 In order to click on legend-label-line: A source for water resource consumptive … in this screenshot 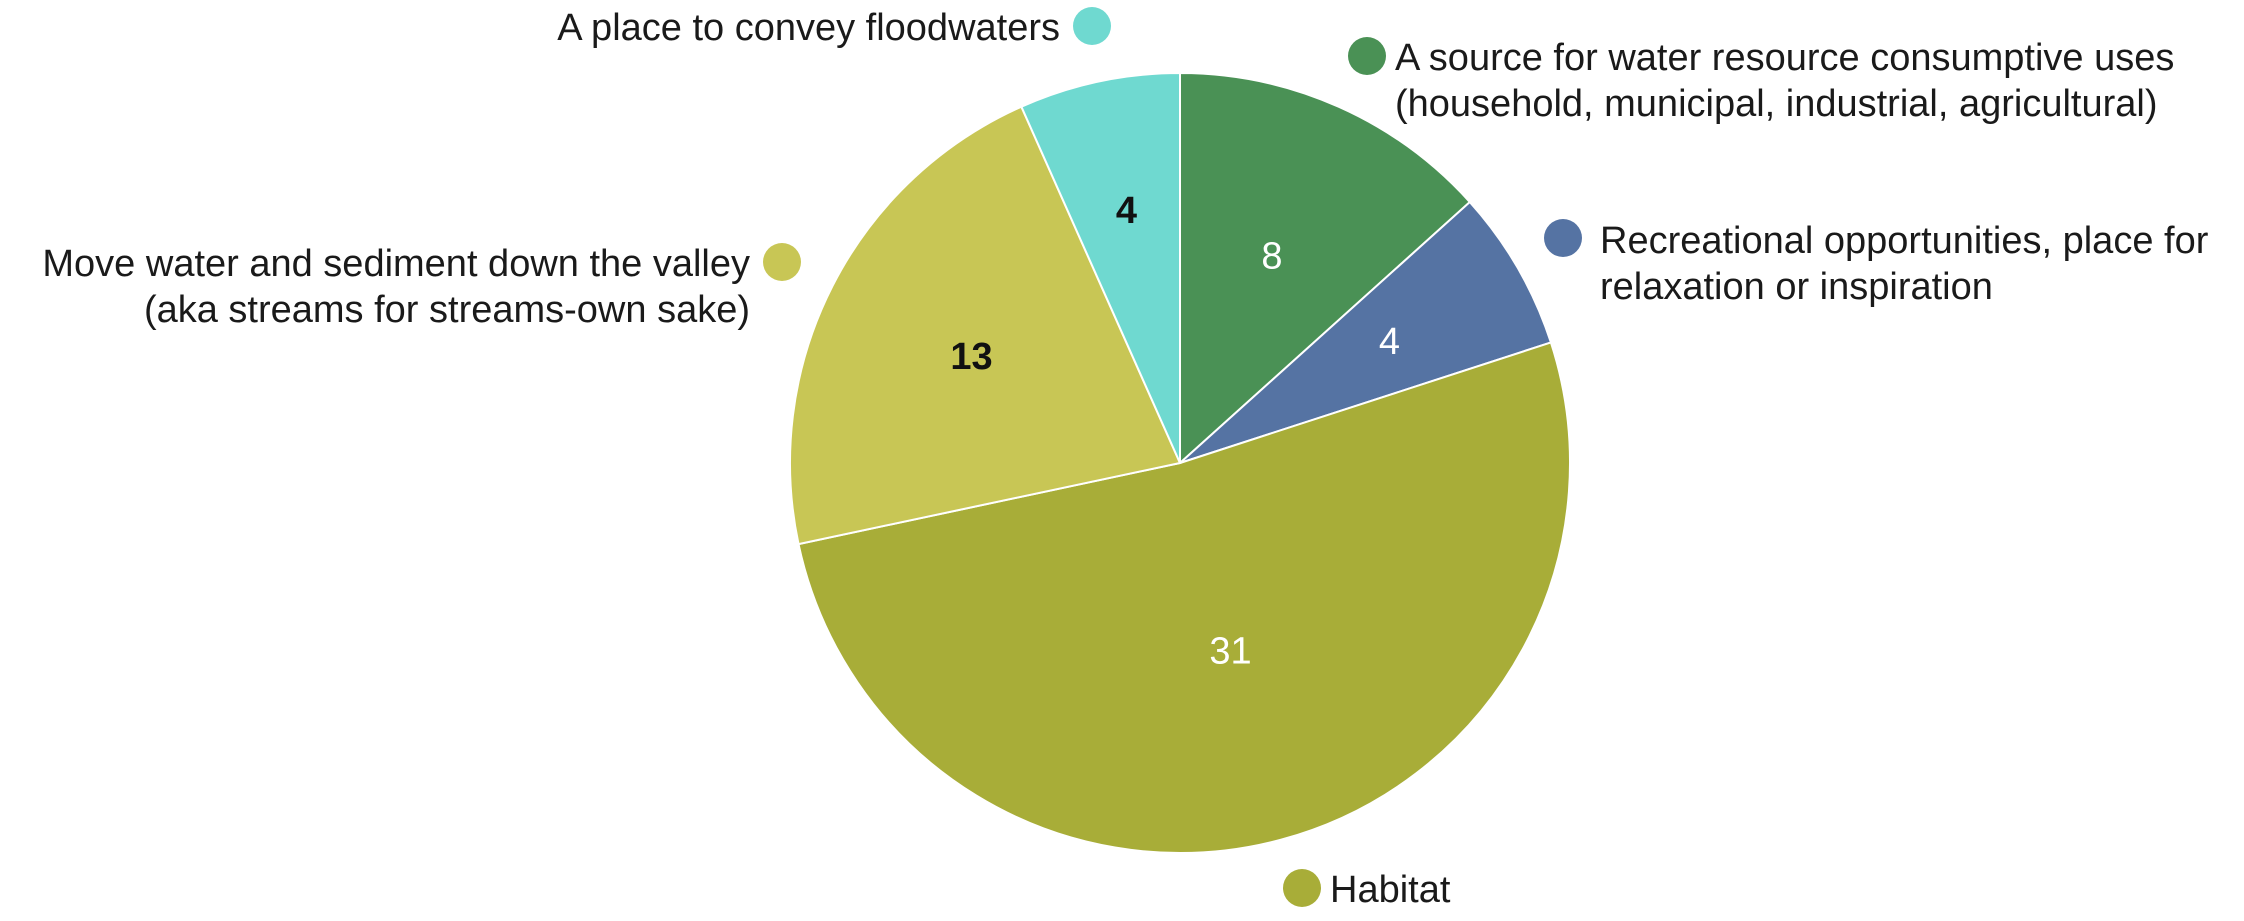, I will do `click(1784, 58)`.